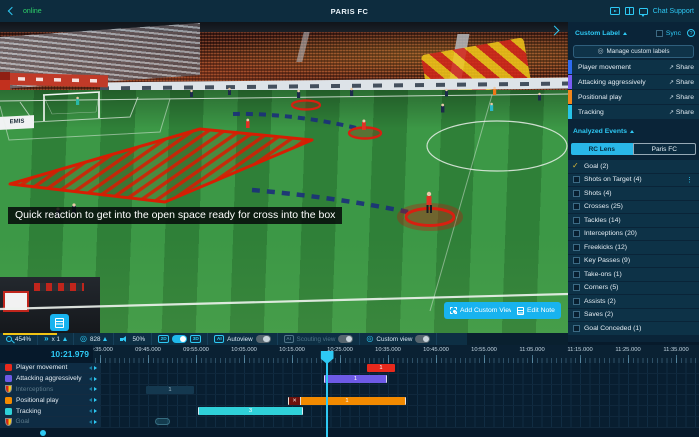 This screenshot has height=437, width=699. I want to click on hatched-zone-annotation, so click(161, 165).